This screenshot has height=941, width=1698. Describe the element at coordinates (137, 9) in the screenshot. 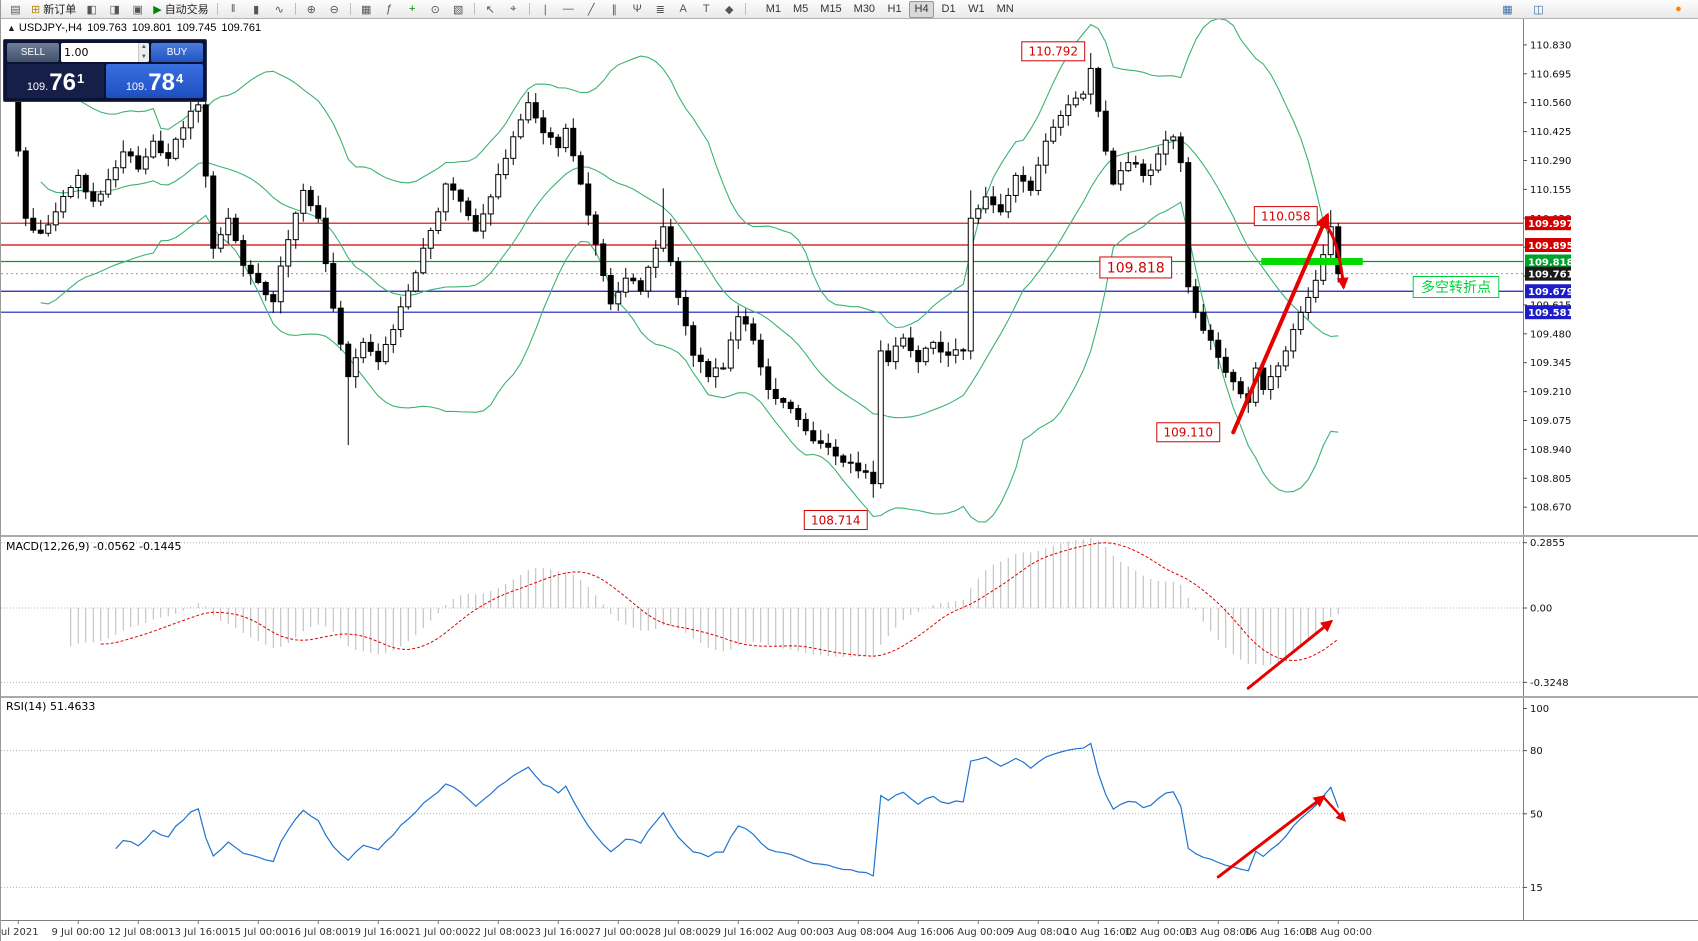

I see `terminal-button: ▣` at that location.